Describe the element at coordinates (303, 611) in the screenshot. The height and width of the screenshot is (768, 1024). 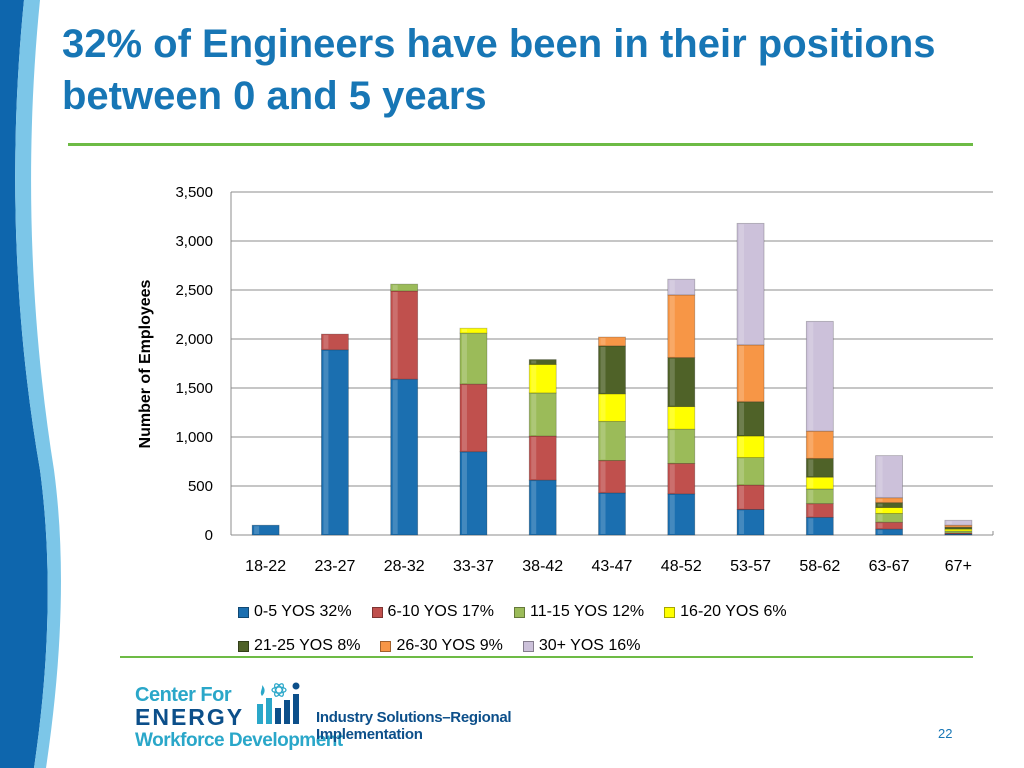
I see `legend-label: 0-5 YOS 32%` at that location.